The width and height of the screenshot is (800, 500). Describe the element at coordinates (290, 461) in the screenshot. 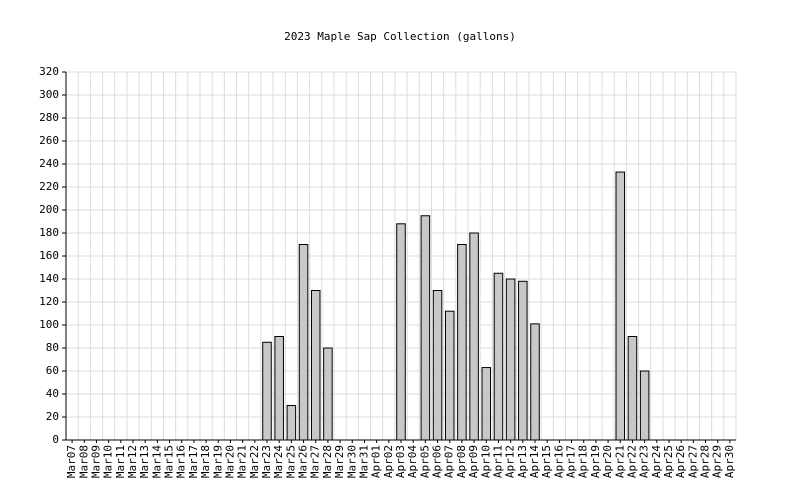

I see `x-tick-label: Mar25` at that location.